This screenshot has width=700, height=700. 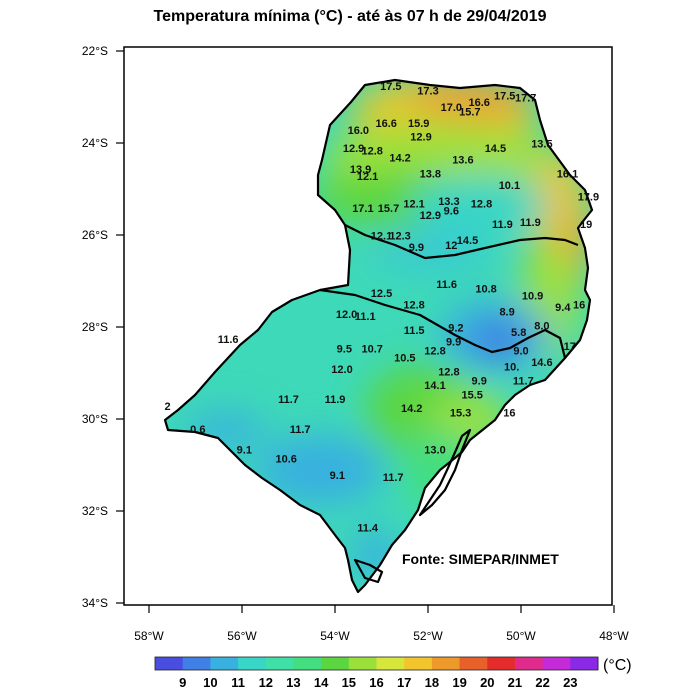 What do you see at coordinates (570, 347) in the screenshot?
I see `station-value: 17` at bounding box center [570, 347].